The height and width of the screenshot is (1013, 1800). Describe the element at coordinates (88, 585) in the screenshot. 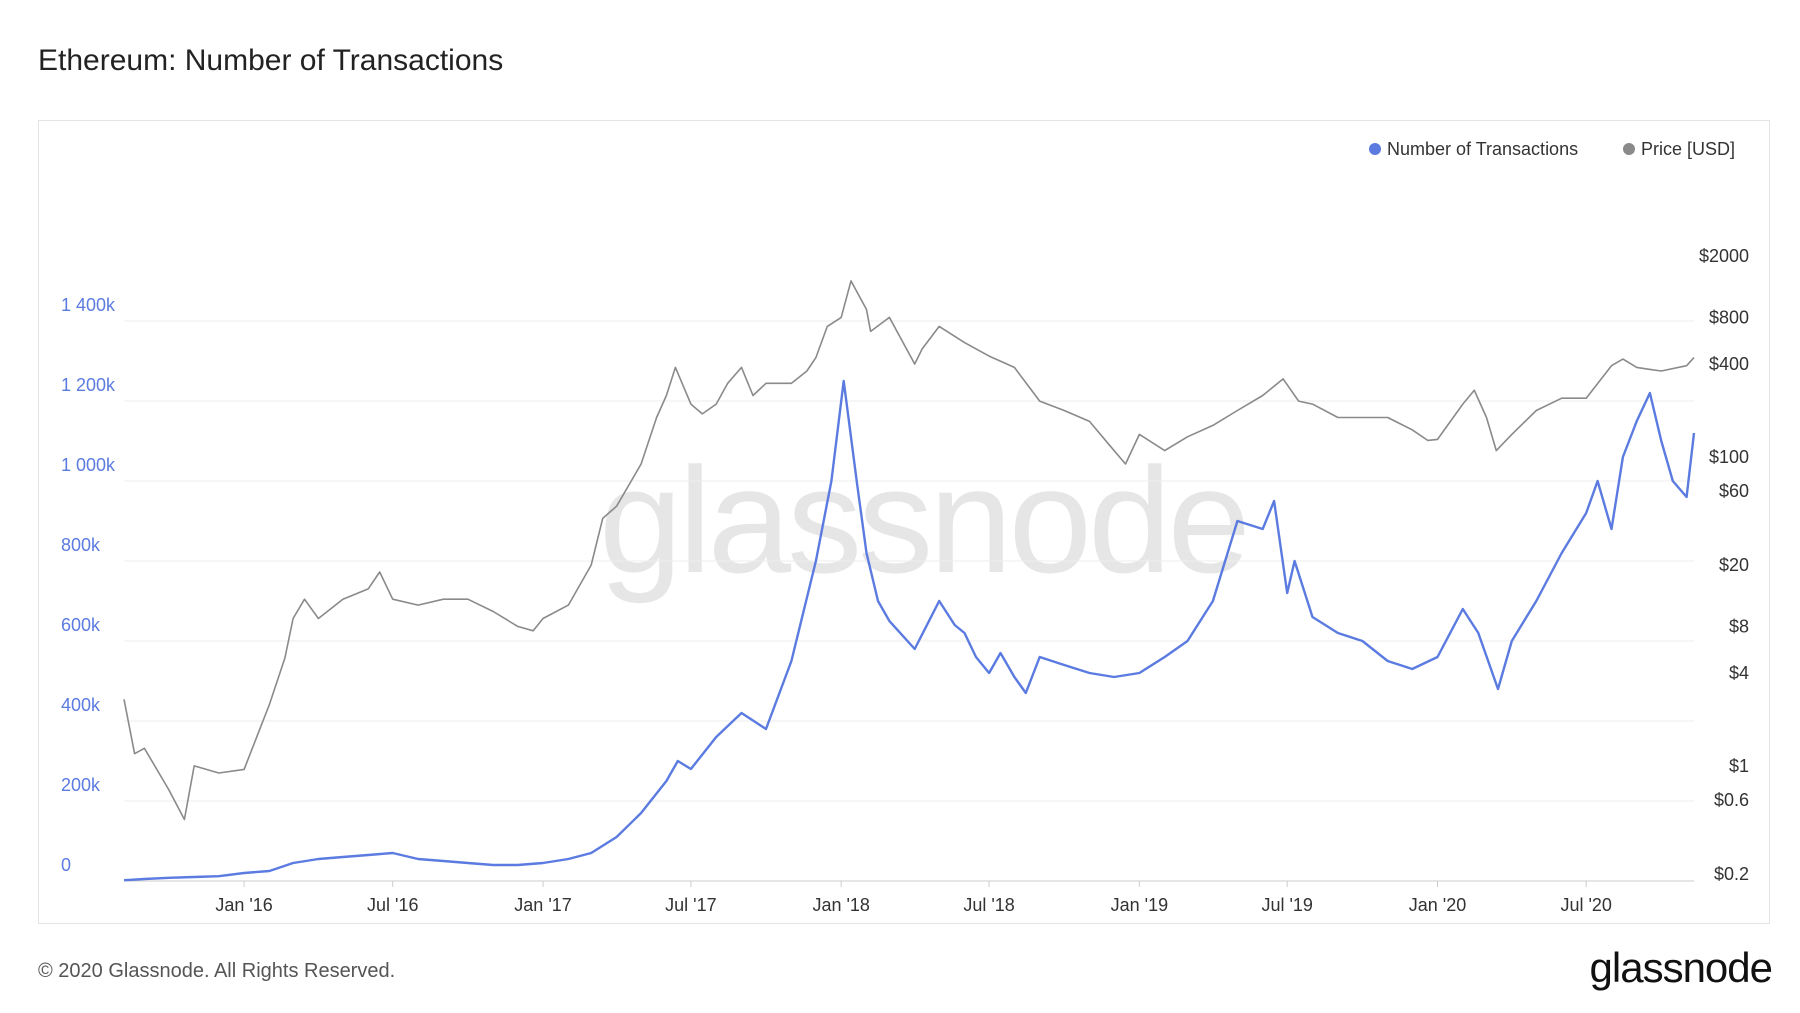

I see `y-axis-left: 0 200k 400k 600k 800k 1 000k 1 200k 1 400k` at that location.